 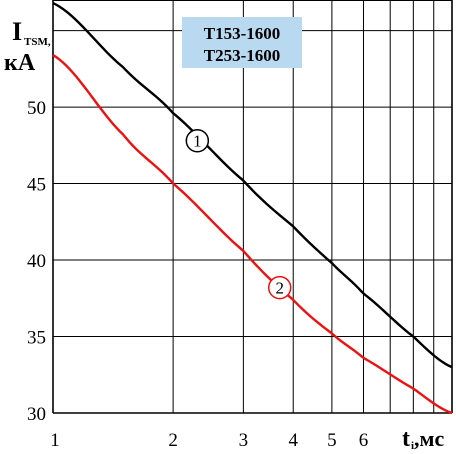 I want to click on series-label-1: 1, so click(x=197, y=140).